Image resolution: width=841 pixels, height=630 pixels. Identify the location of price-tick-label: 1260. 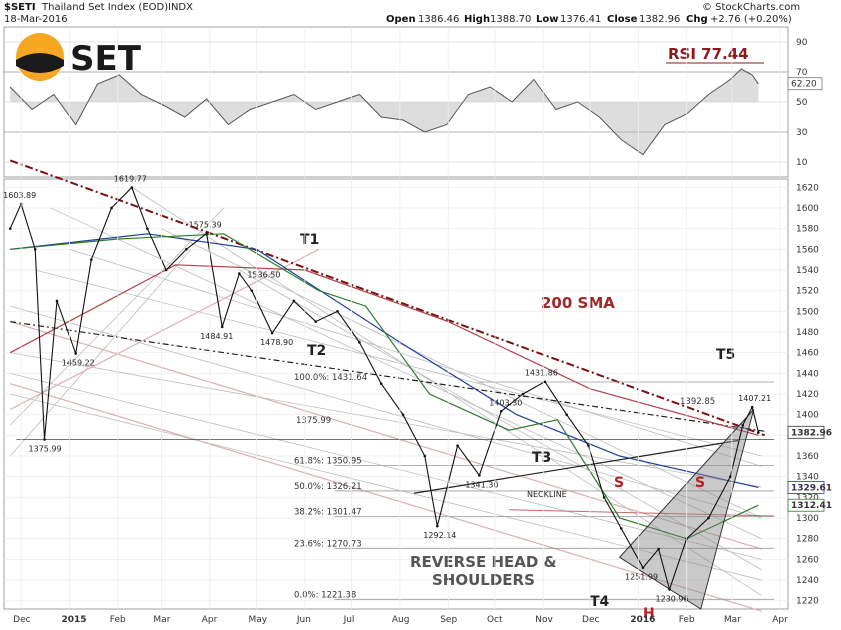
(807, 560).